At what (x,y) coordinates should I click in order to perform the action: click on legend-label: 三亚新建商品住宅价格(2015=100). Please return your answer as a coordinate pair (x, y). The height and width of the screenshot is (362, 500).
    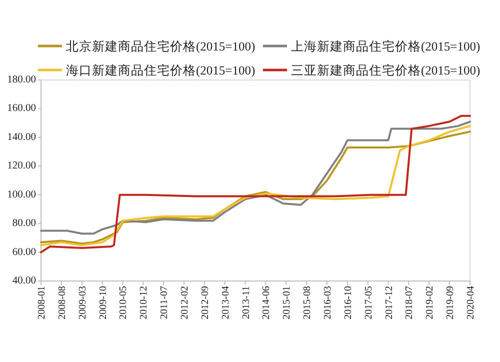
    Looking at the image, I should click on (385, 70).